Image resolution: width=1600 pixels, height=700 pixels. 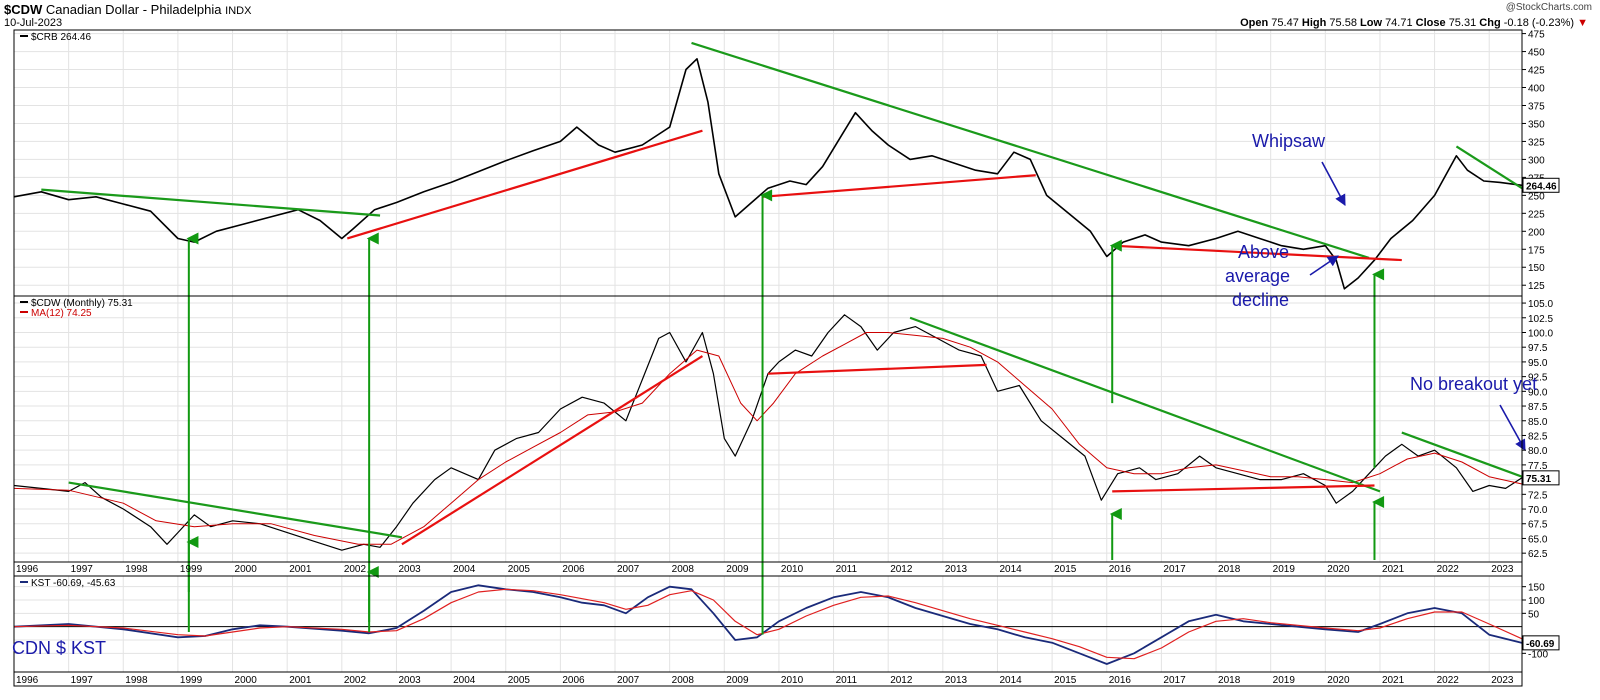 I want to click on y-tick-label: 80.0, so click(x=1538, y=451).